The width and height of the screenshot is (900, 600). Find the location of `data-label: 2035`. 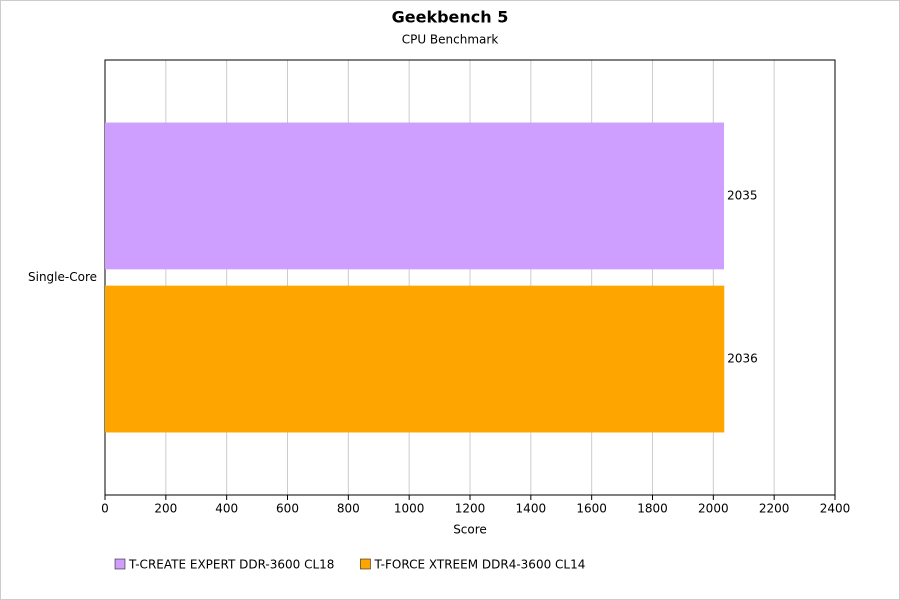

data-label: 2035 is located at coordinates (742, 195).